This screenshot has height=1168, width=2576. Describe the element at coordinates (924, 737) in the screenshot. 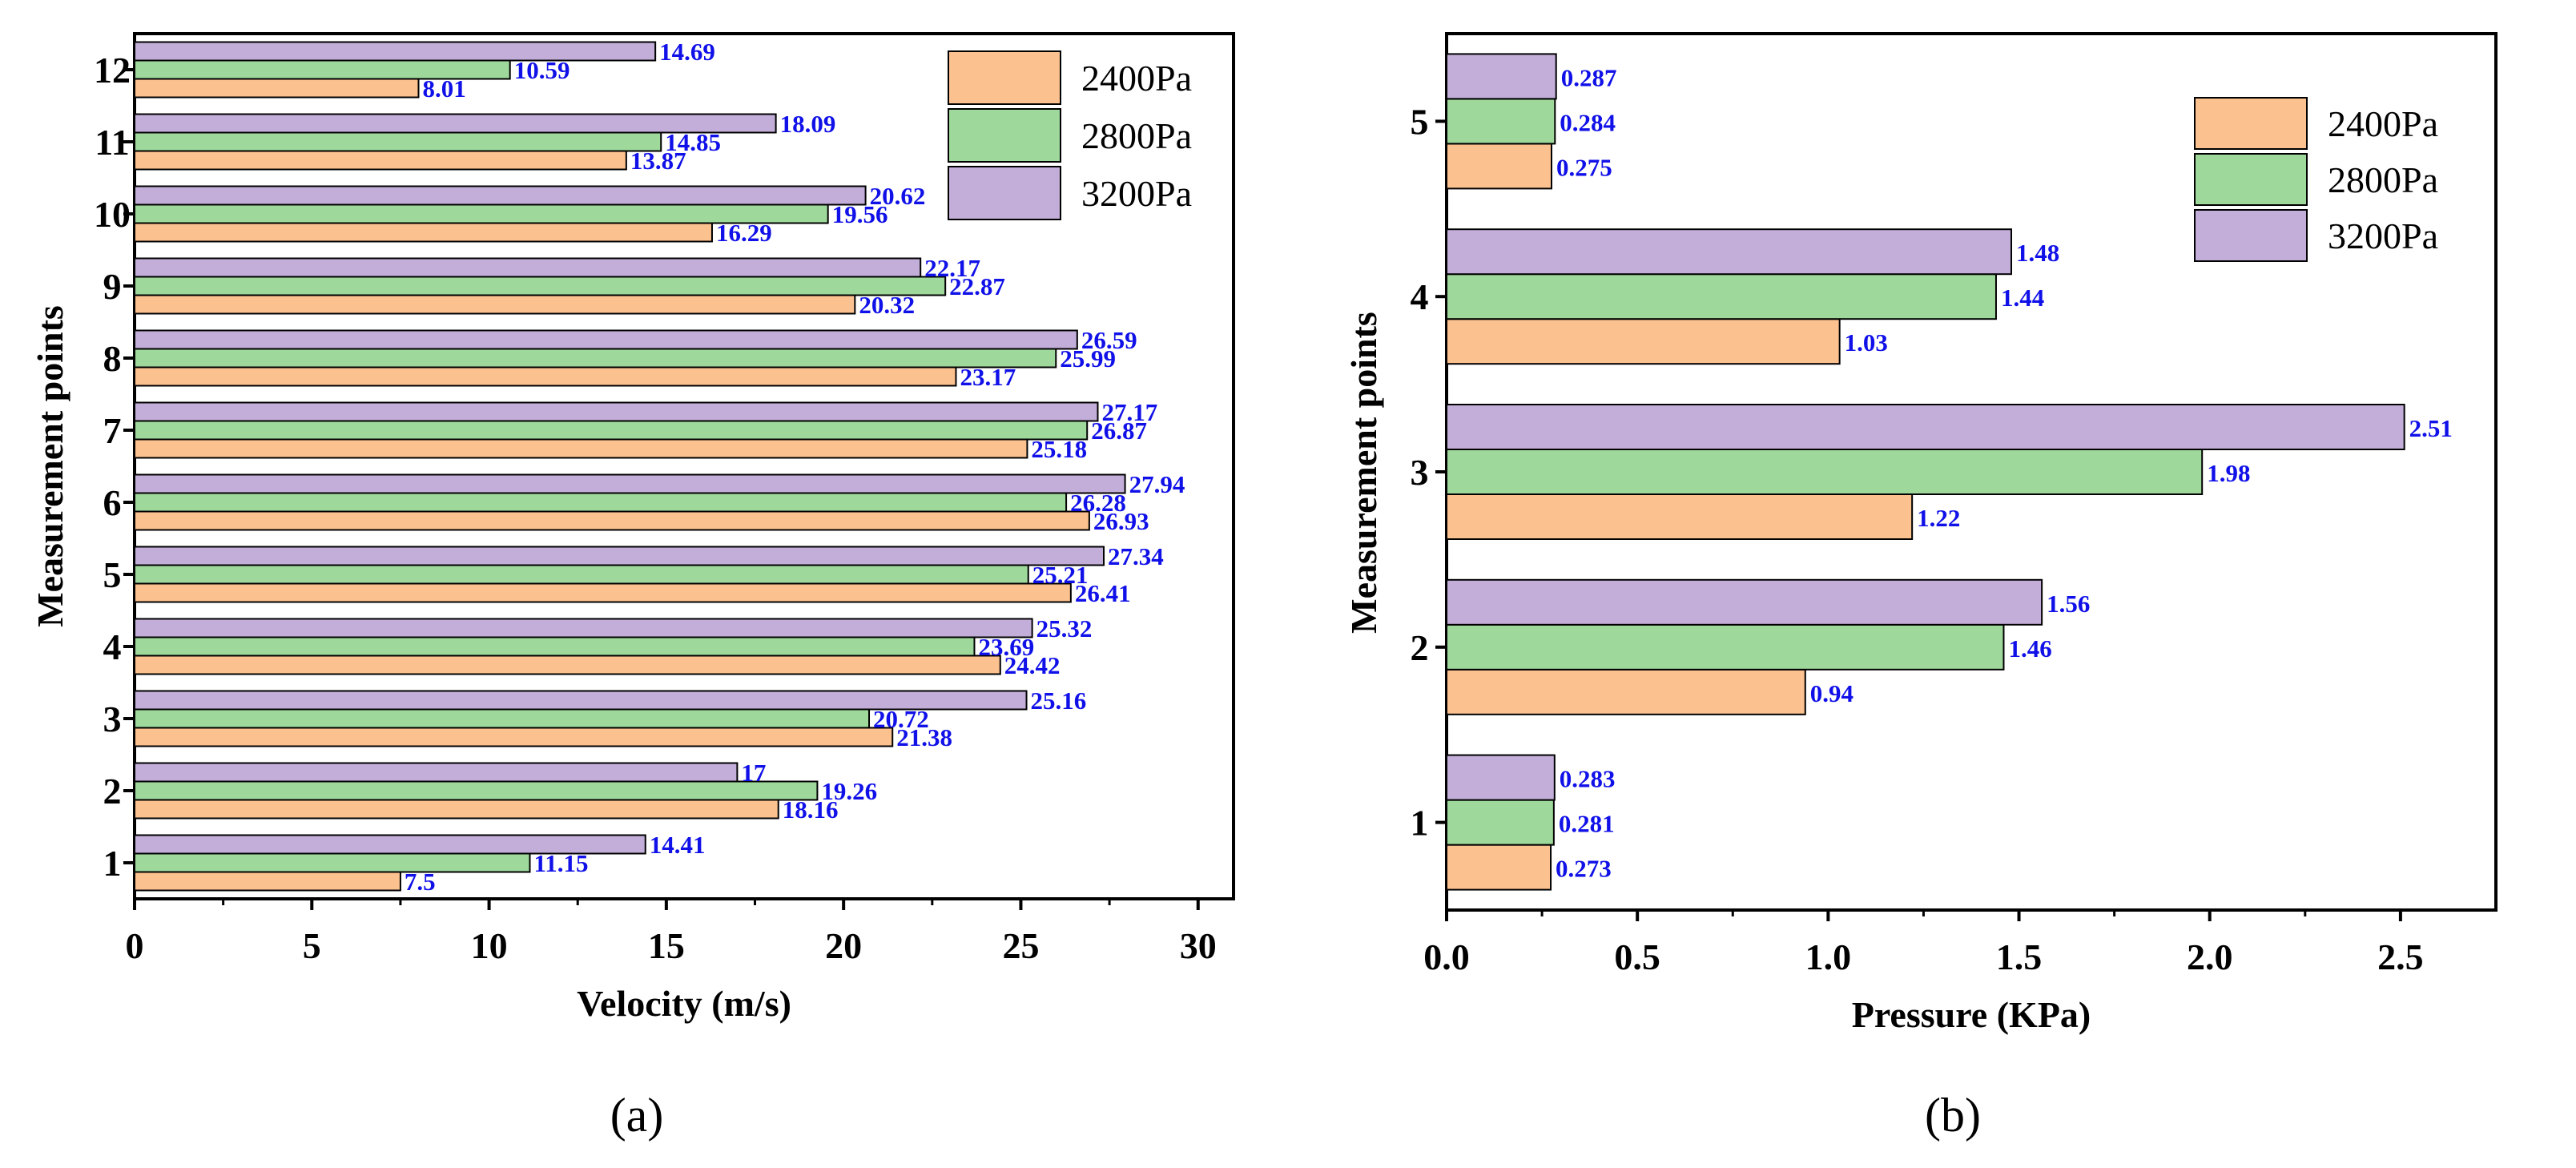

I see `data-label: 21.38` at that location.